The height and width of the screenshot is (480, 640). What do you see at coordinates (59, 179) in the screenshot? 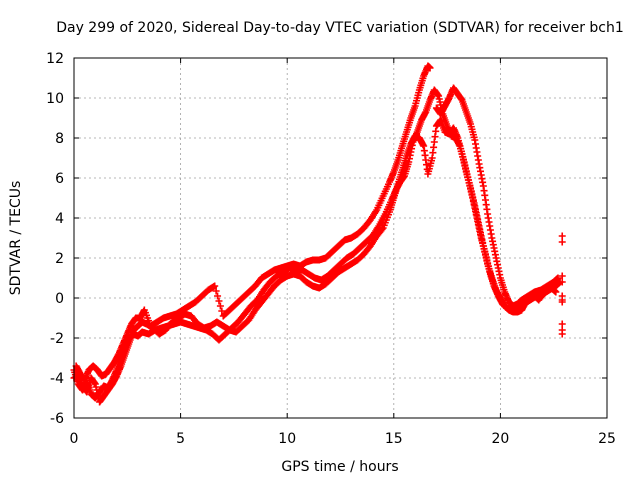
I see `y-tick-label: 6` at bounding box center [59, 179].